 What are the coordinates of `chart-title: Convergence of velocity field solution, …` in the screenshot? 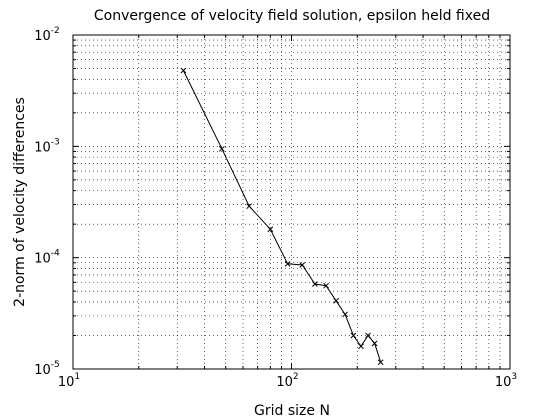 It's located at (292, 16).